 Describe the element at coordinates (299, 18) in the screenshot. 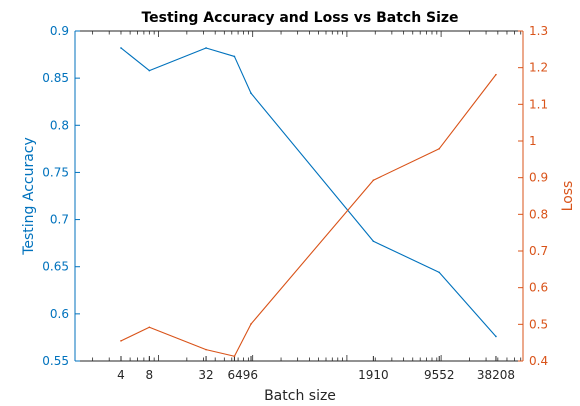

I see `chart-title: Testing Accuracy and Loss vs Batch Size` at that location.